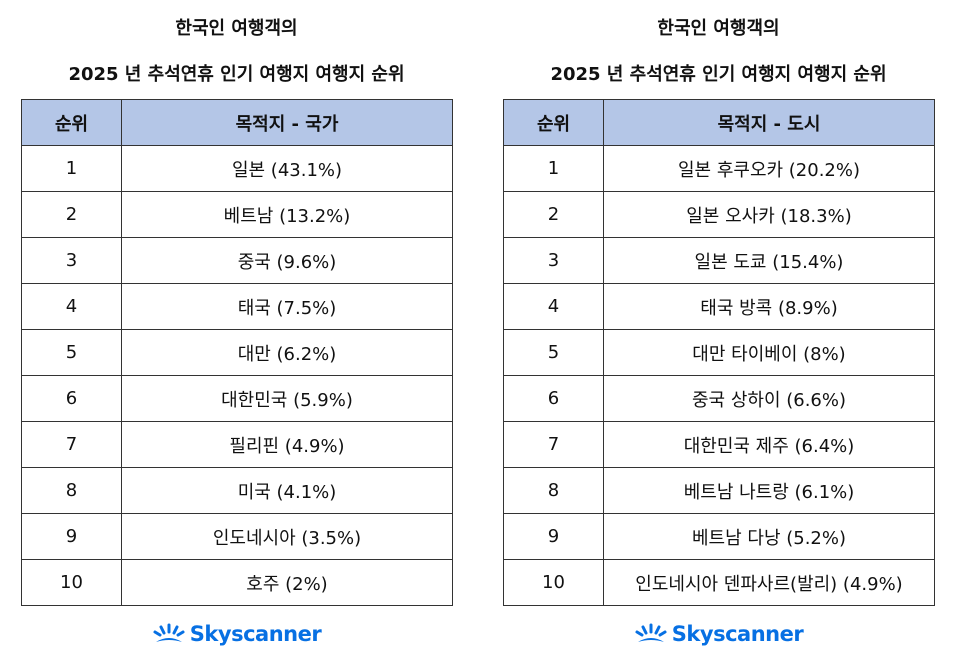  I want to click on table-row: 9 인도네시아 (3.5%), so click(237, 536).